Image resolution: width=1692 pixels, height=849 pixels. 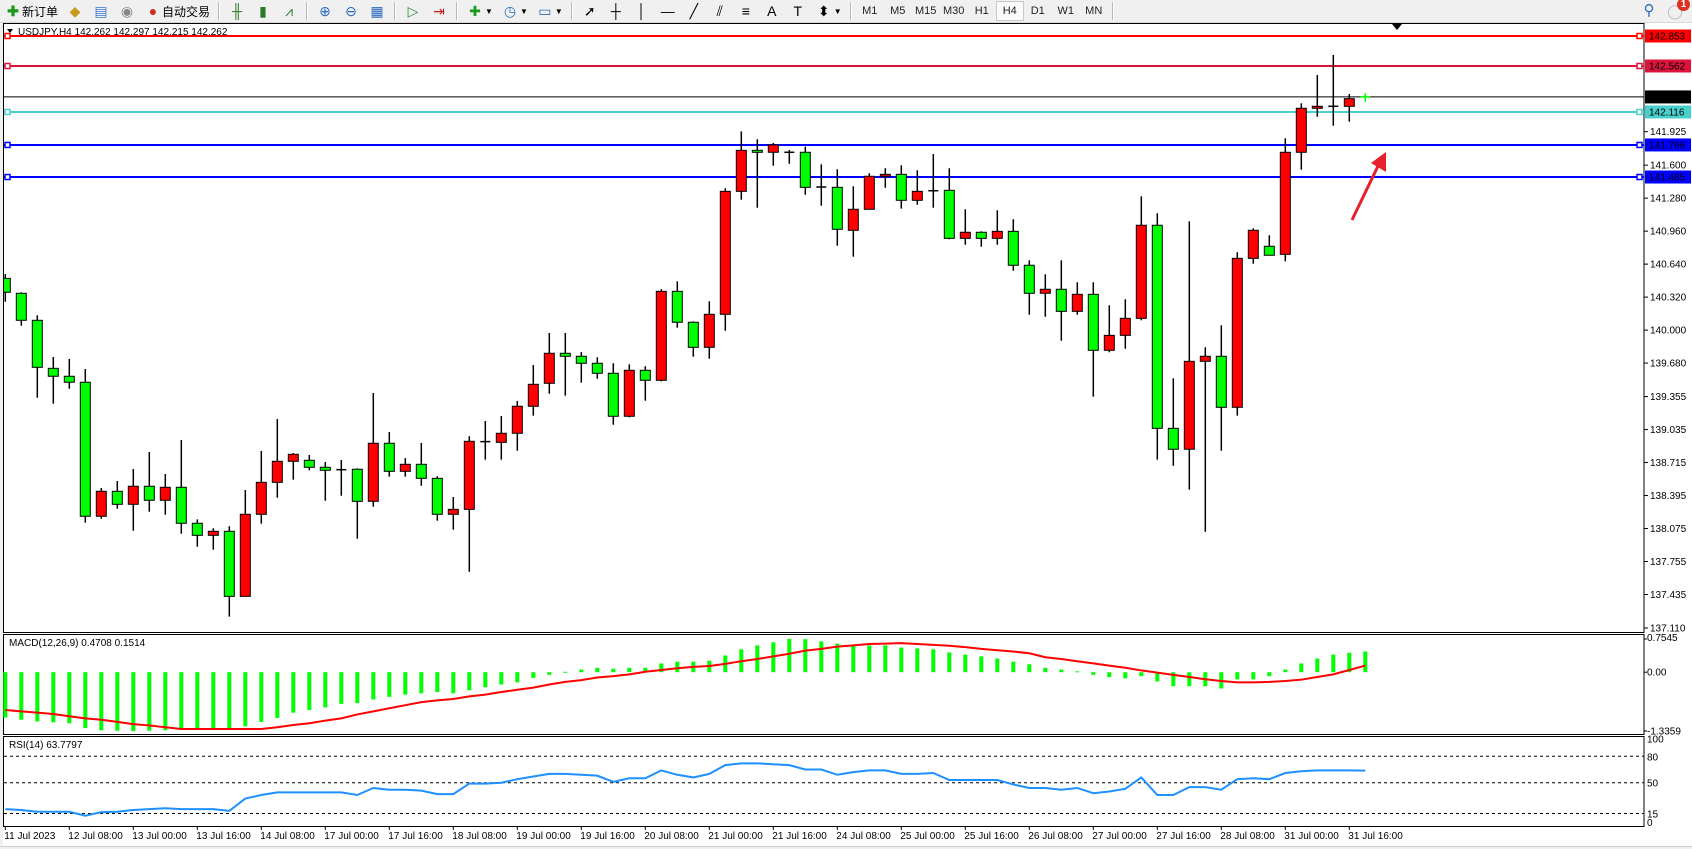 I want to click on notifications-button: ◯ 1, so click(x=1676, y=10).